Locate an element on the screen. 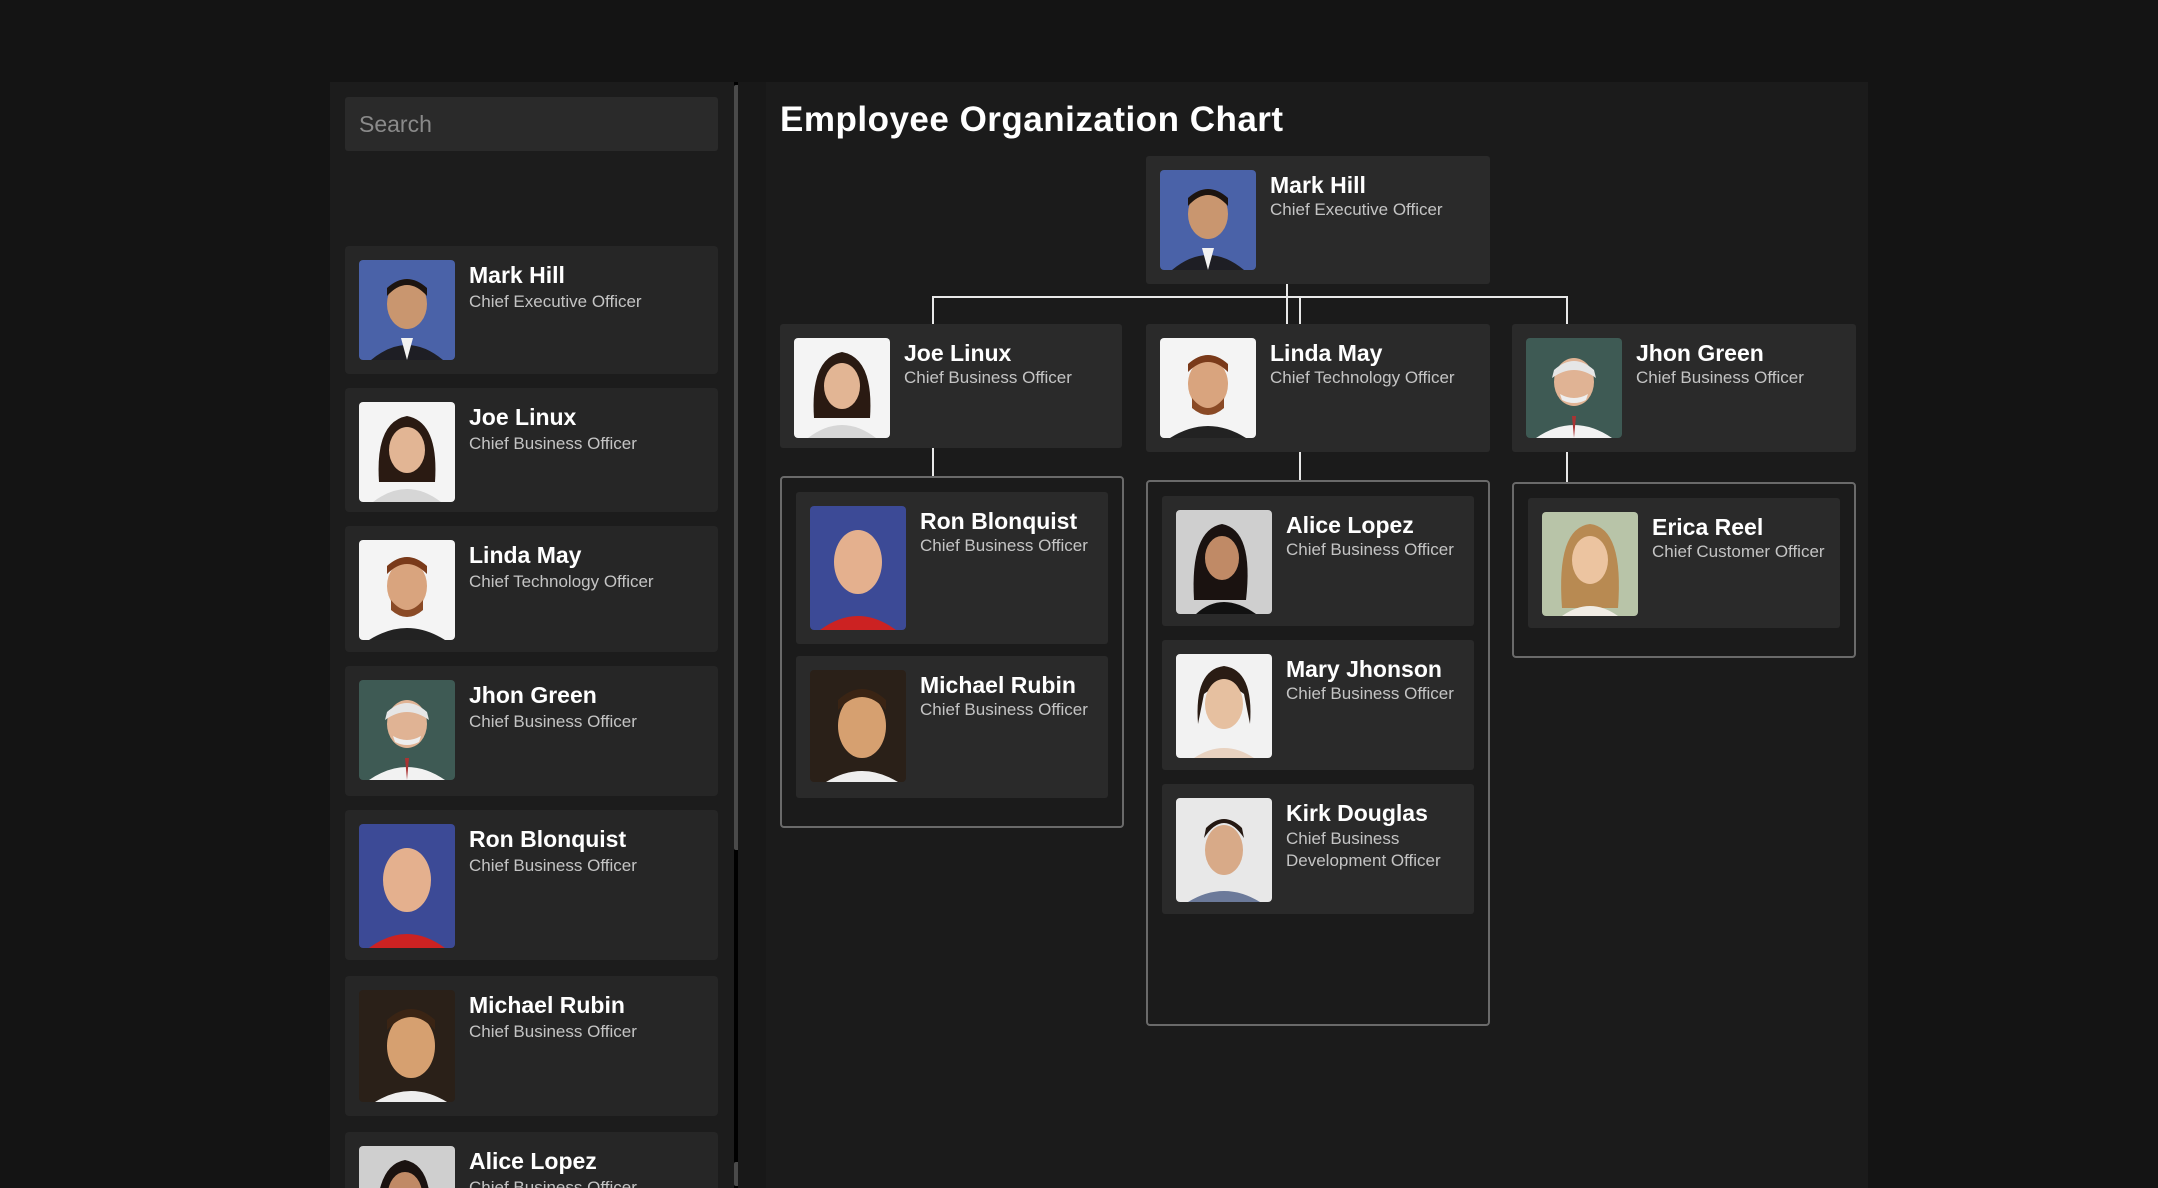 The image size is (2158, 1188). org-node-root: Mark Hill Chief Executive Officer is located at coordinates (1318, 220).